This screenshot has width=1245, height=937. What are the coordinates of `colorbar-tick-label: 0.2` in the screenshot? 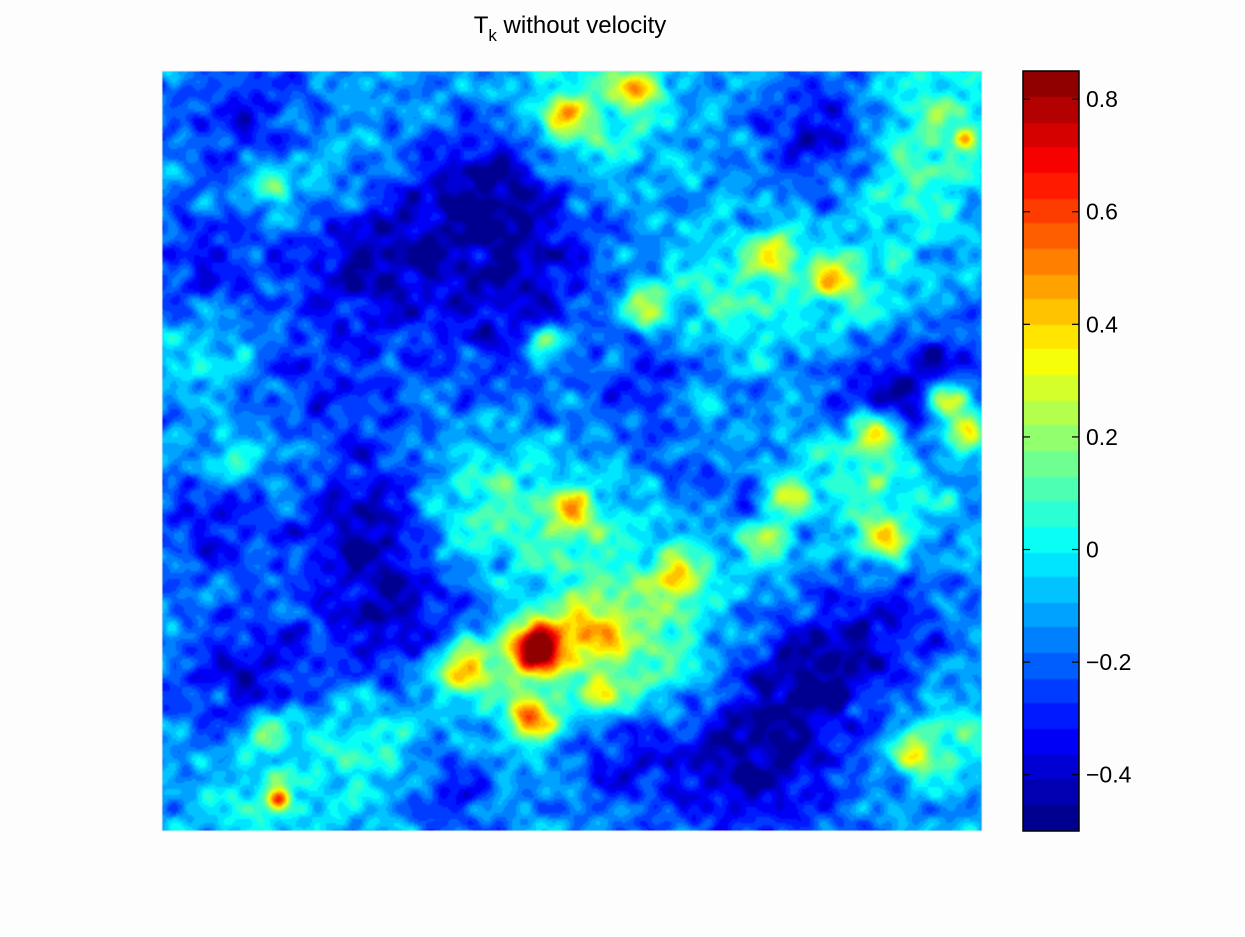 It's located at (1102, 437).